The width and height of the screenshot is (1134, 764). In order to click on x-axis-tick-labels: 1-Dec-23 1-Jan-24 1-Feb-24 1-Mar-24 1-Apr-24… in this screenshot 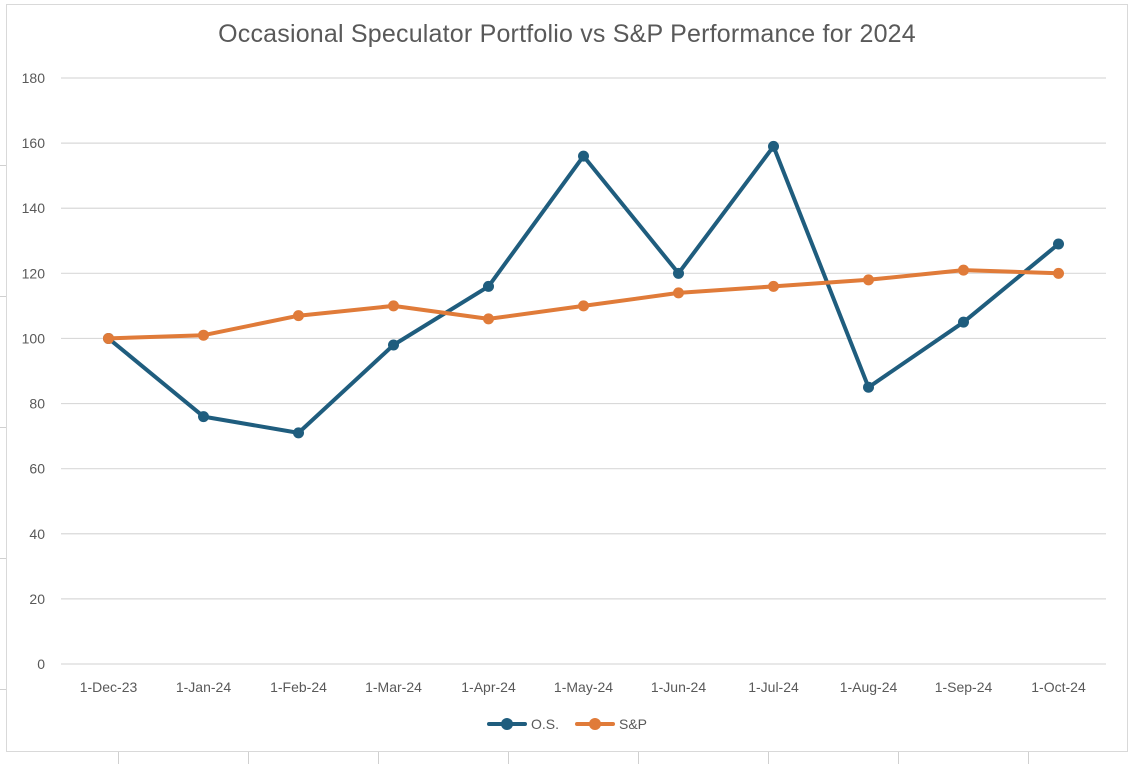, I will do `click(583, 687)`.